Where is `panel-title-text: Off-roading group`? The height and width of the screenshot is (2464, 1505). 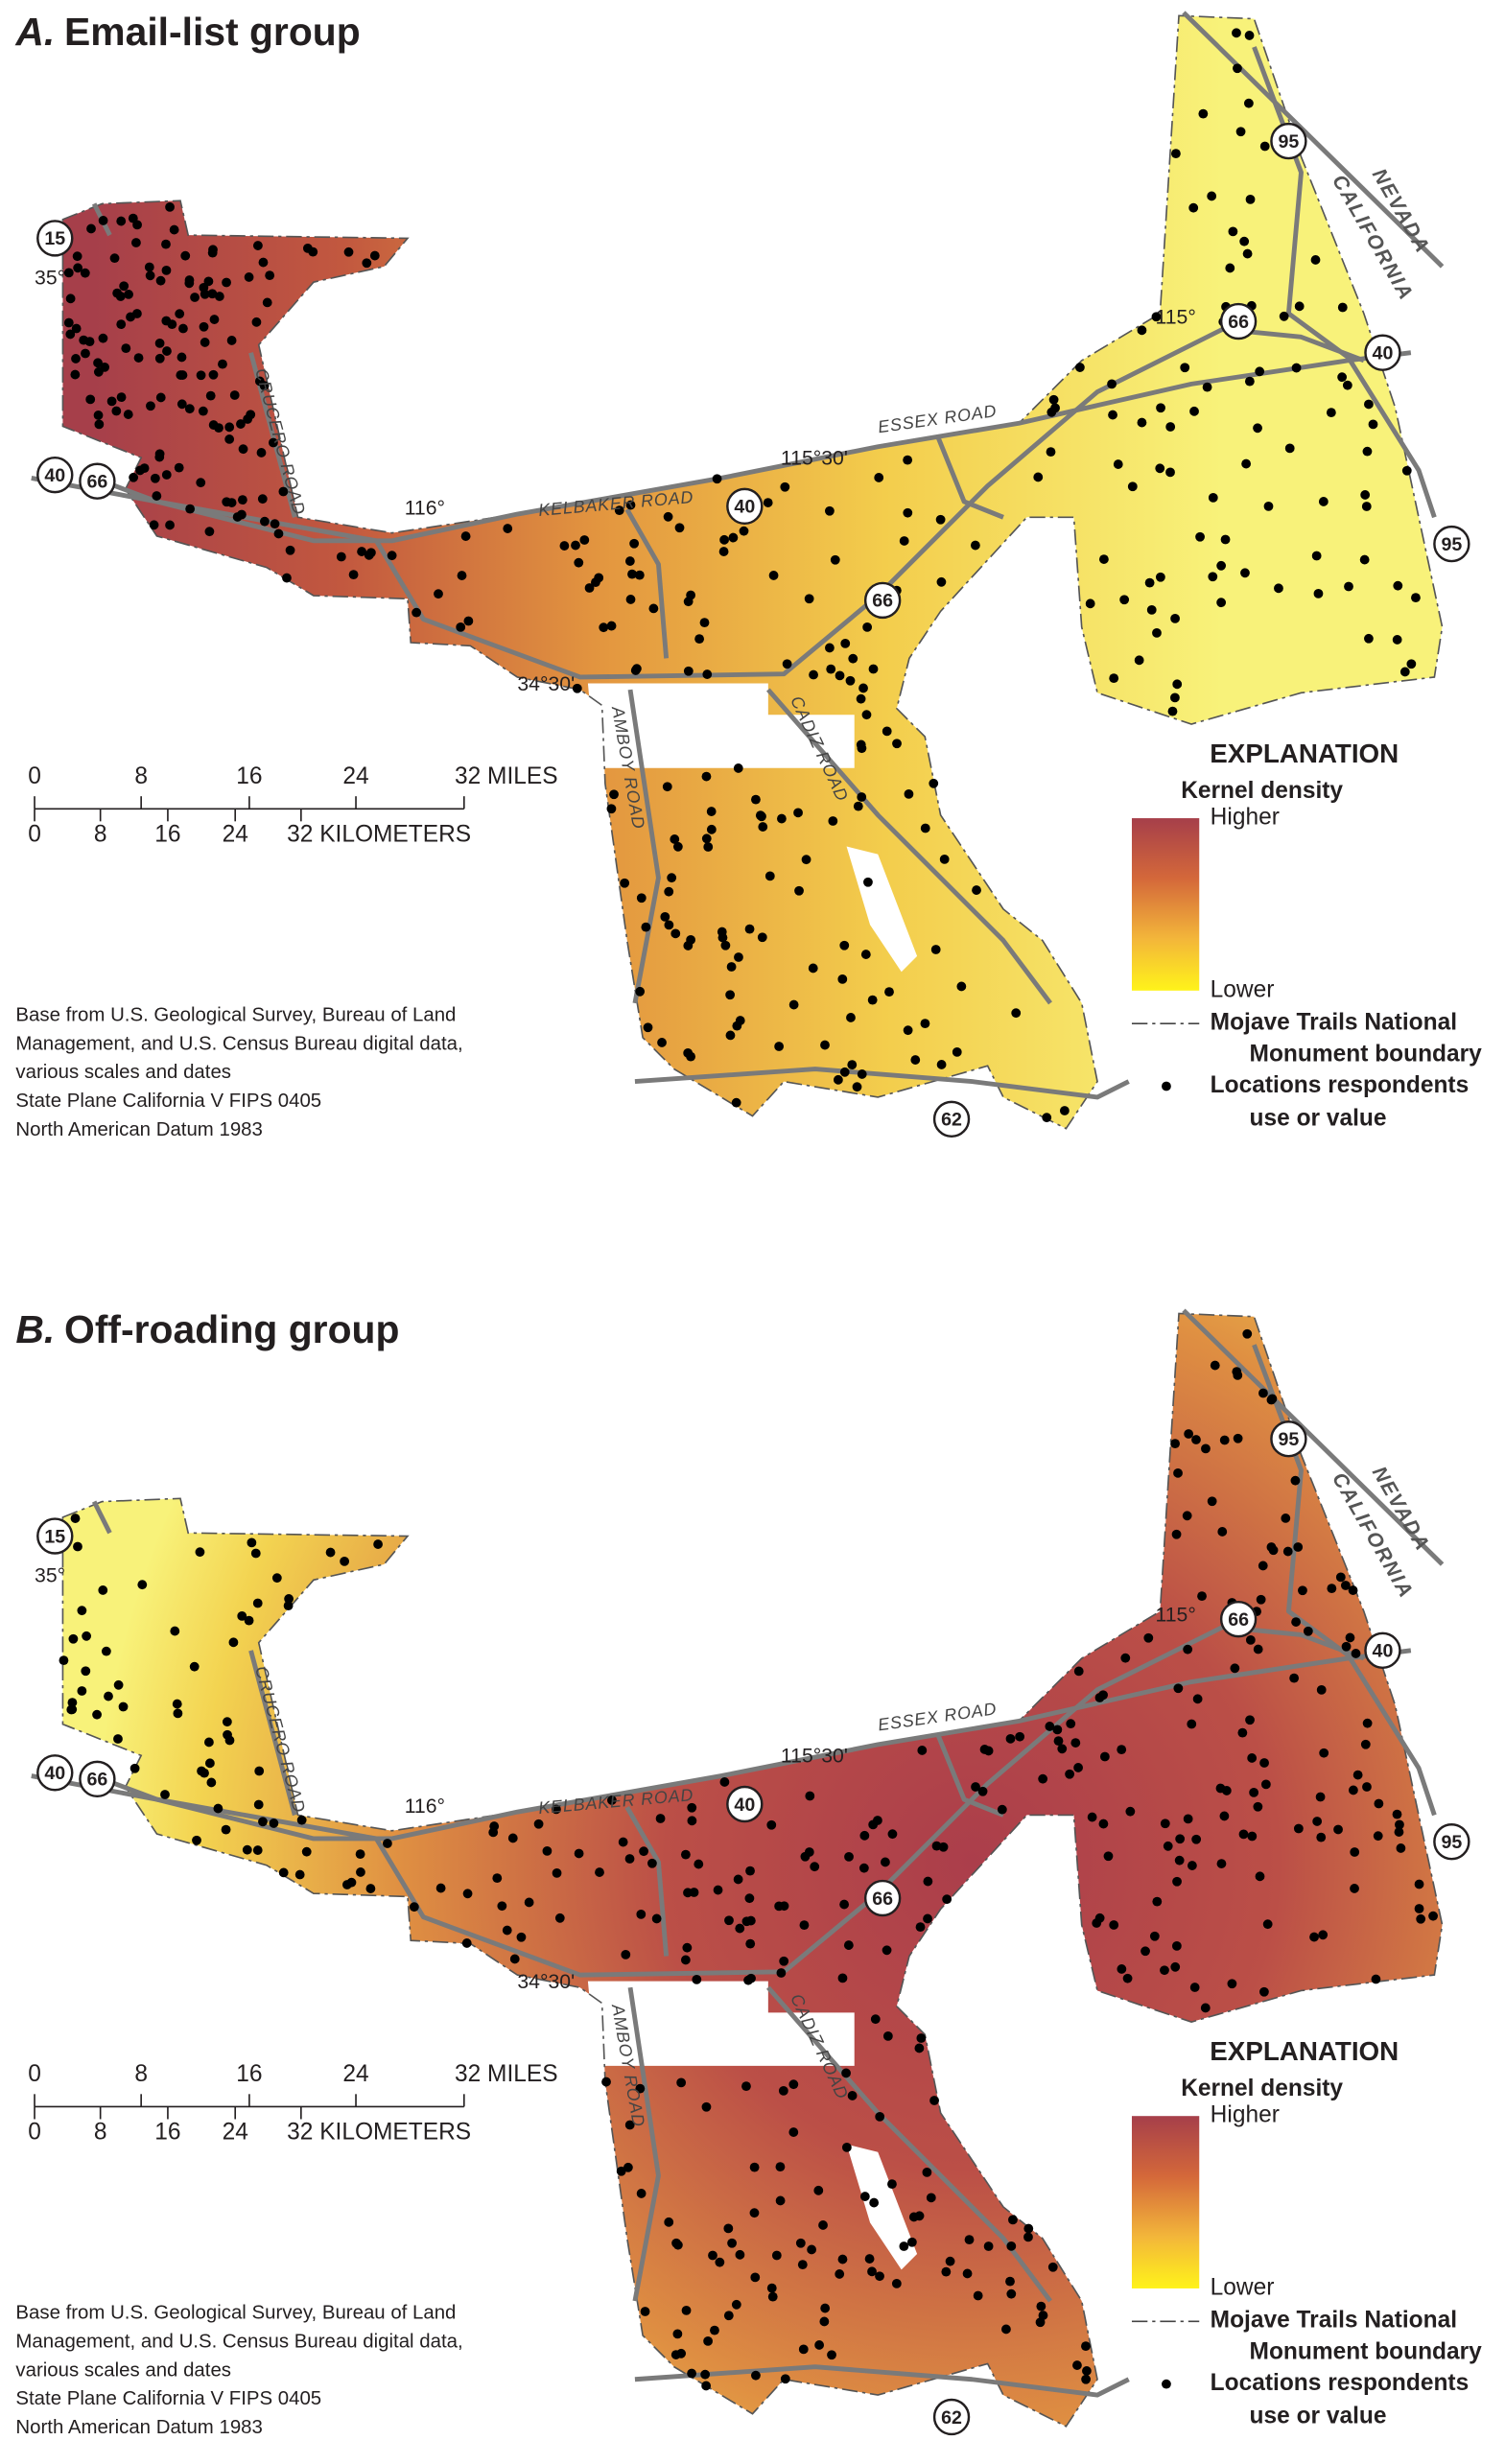 panel-title-text: Off-roading group is located at coordinates (231, 1329).